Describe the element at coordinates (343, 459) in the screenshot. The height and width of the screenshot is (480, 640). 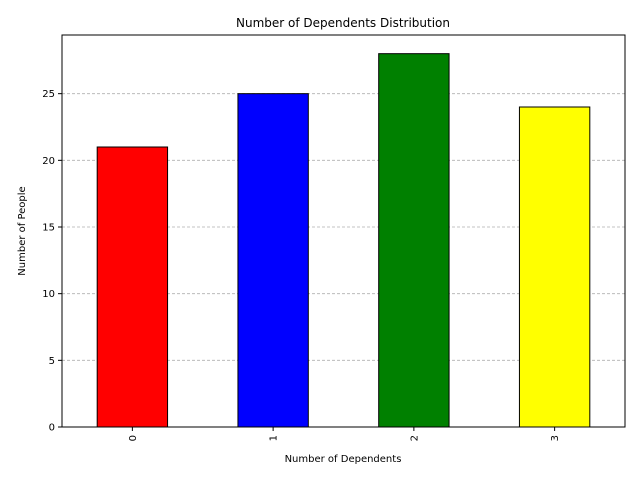
I see `x-axis-label: Number of Dependents` at that location.